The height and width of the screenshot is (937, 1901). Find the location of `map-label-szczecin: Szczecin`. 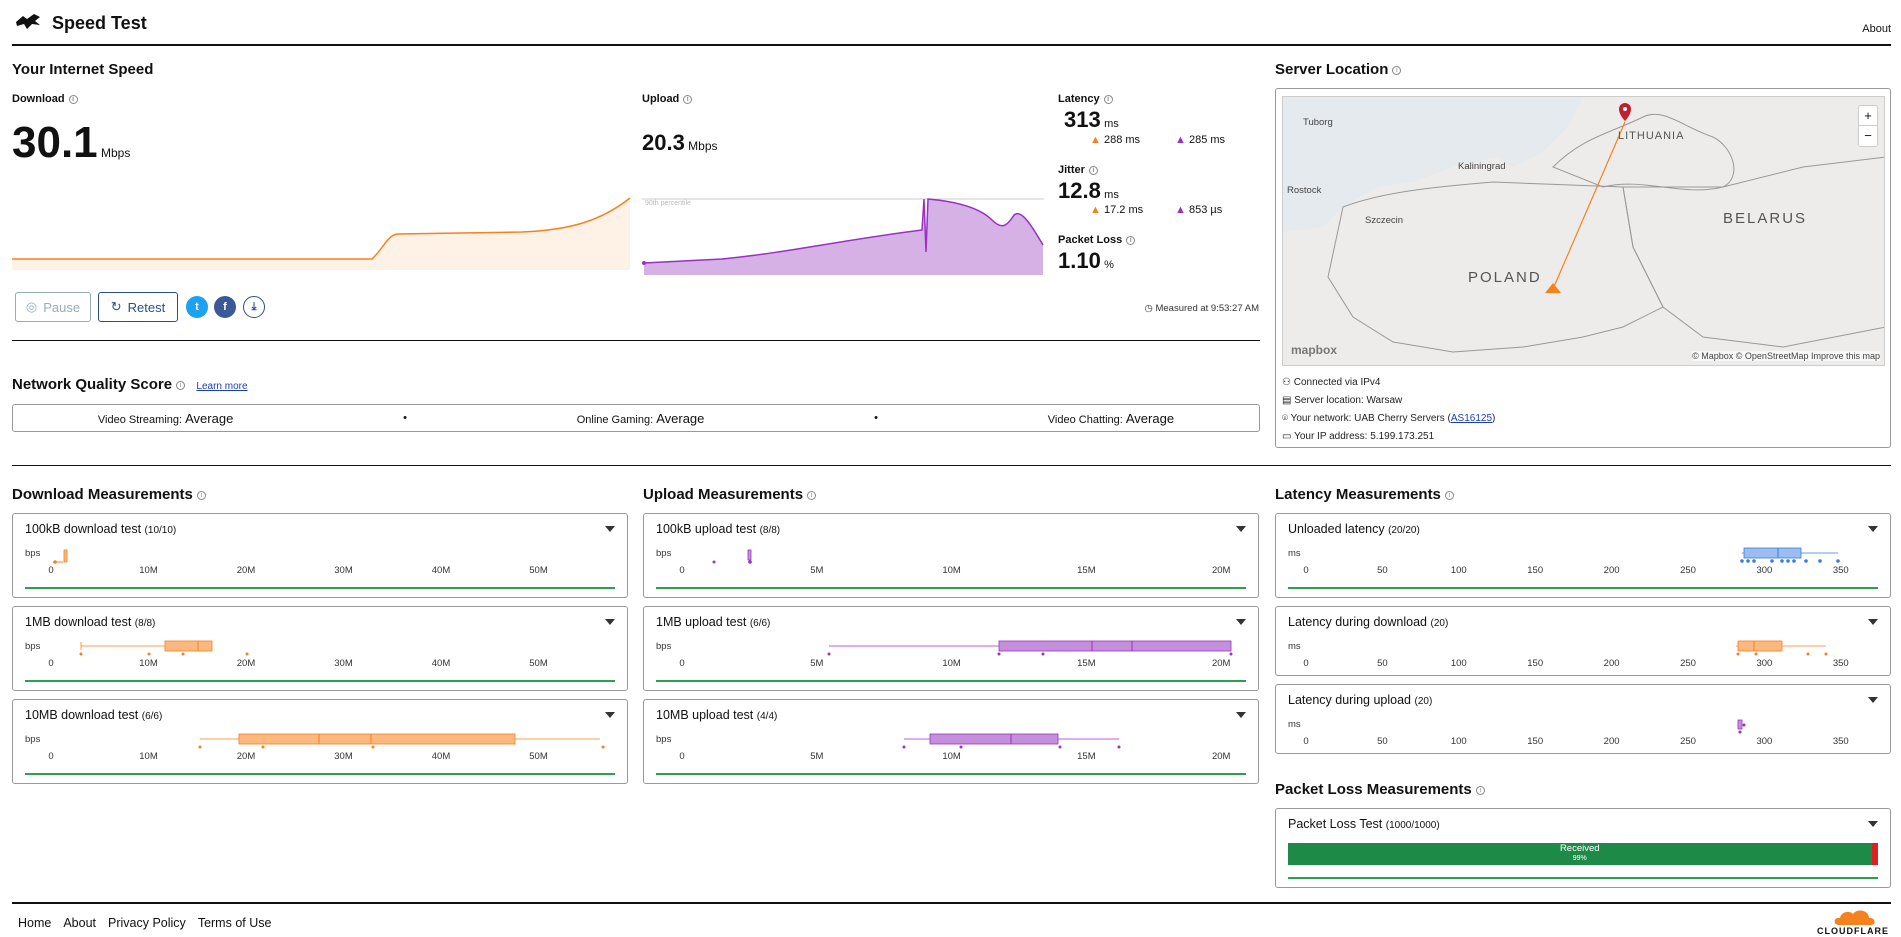

map-label-szczecin: Szczecin is located at coordinates (1384, 220).